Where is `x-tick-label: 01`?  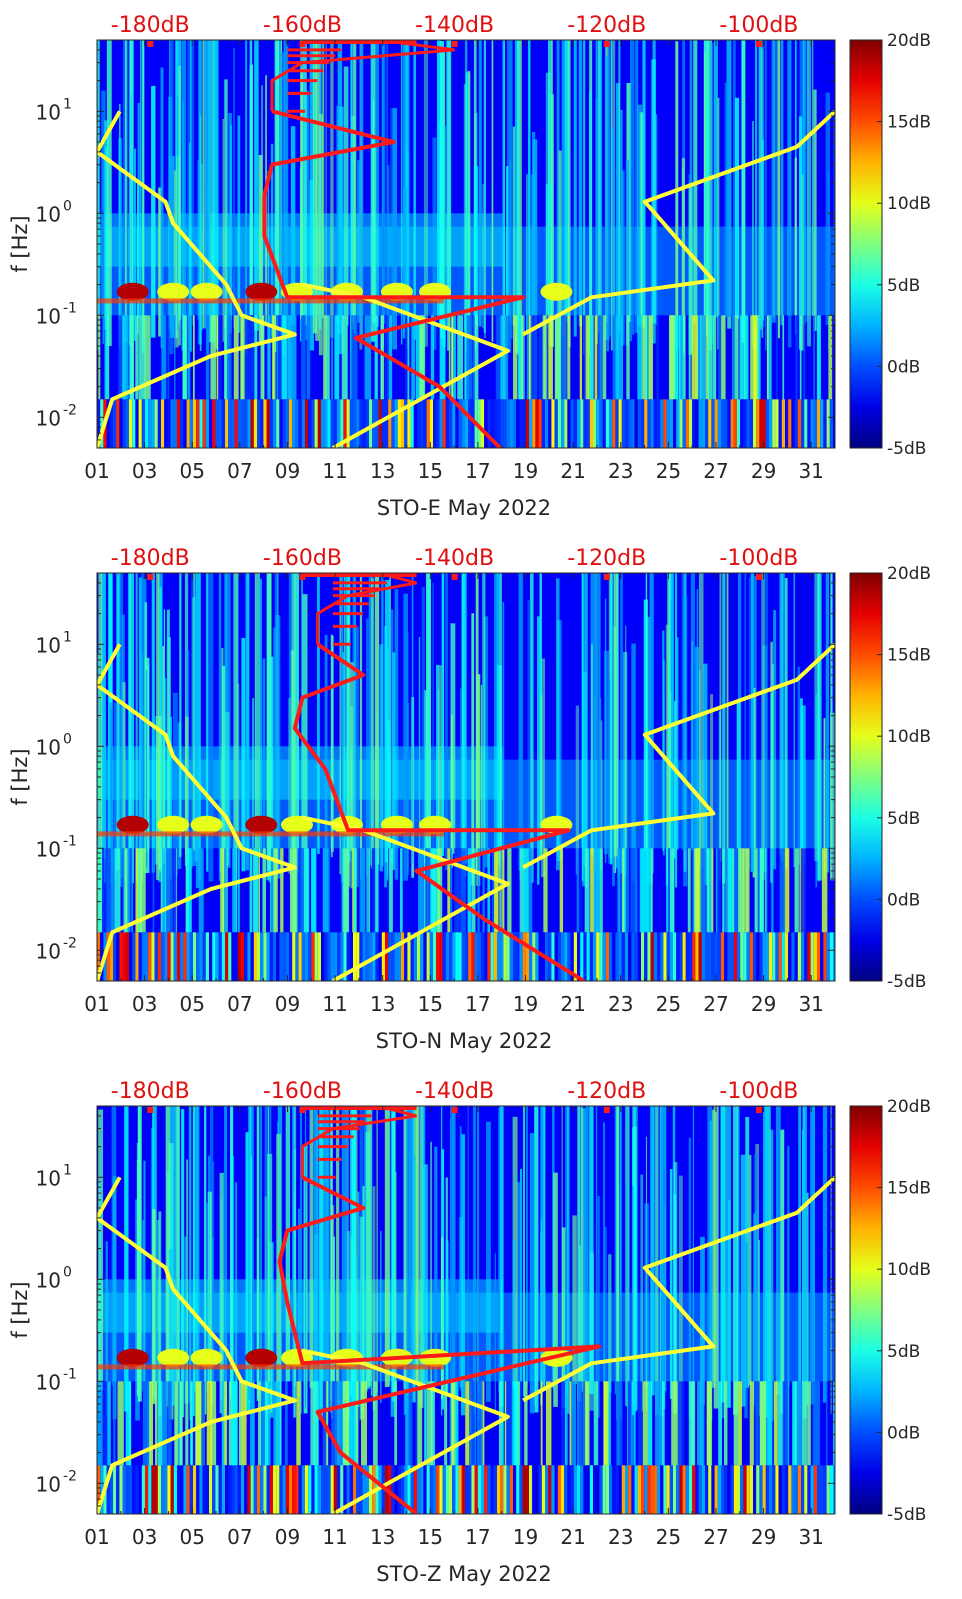 x-tick-label: 01 is located at coordinates (96, 1537).